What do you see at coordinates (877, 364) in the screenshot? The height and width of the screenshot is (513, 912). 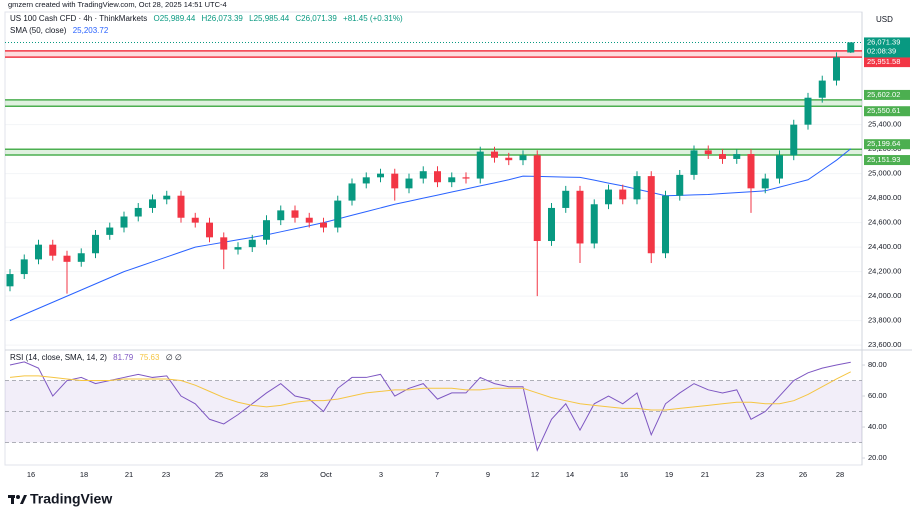 I see `rsi-tick-label: 80.00` at bounding box center [877, 364].